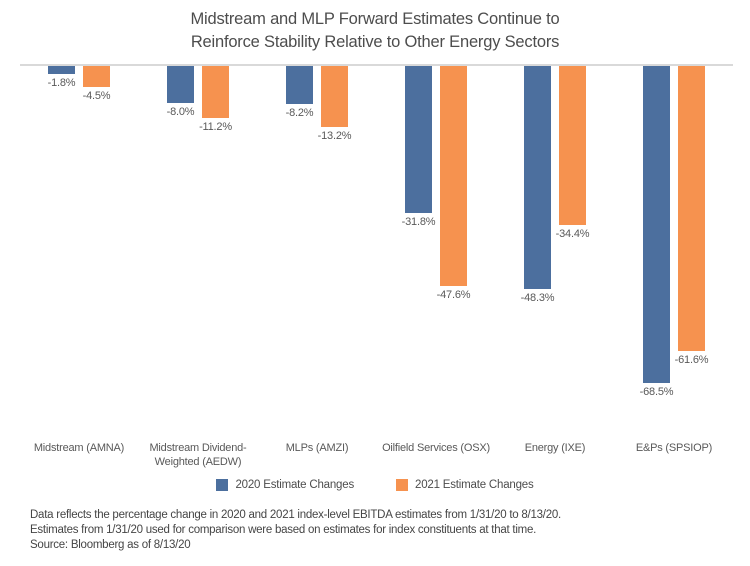 Image resolution: width=750 pixels, height=566 pixels. I want to click on legend-item-2020: 2020 Estimate Changes, so click(285, 485).